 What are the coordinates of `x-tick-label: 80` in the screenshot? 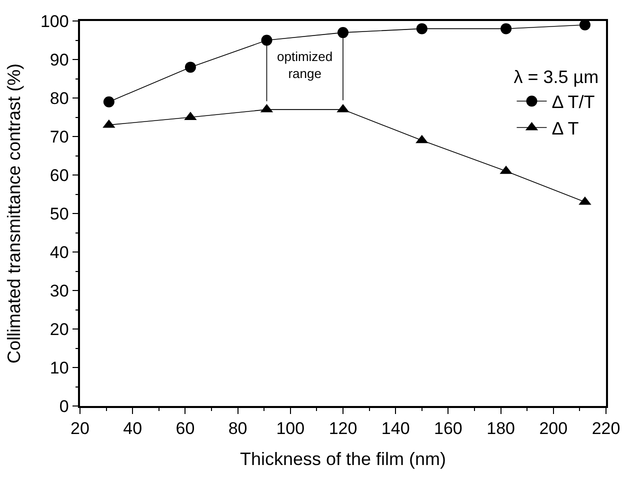 It's located at (238, 428).